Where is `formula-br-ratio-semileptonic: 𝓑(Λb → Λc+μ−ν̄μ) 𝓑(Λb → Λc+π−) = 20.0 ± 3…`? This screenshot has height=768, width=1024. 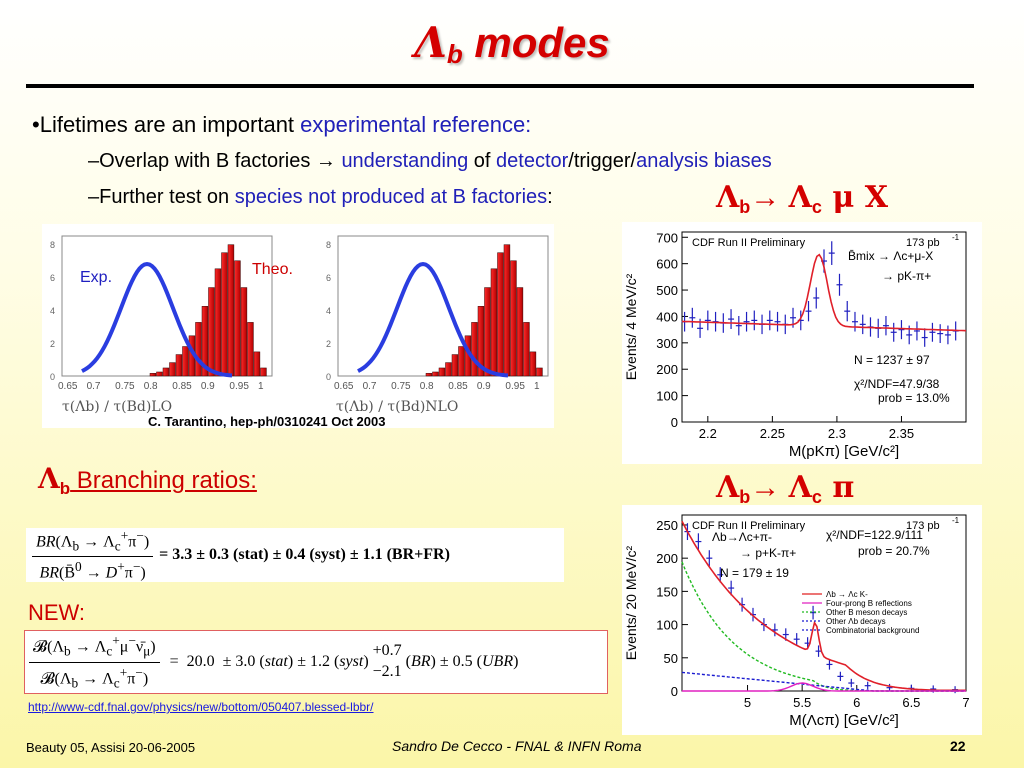 formula-br-ratio-semileptonic: 𝓑(Λb → Λc+μ−ν̄μ) 𝓑(Λb → Λc+π−) = 20.0 ± 3… is located at coordinates (316, 662).